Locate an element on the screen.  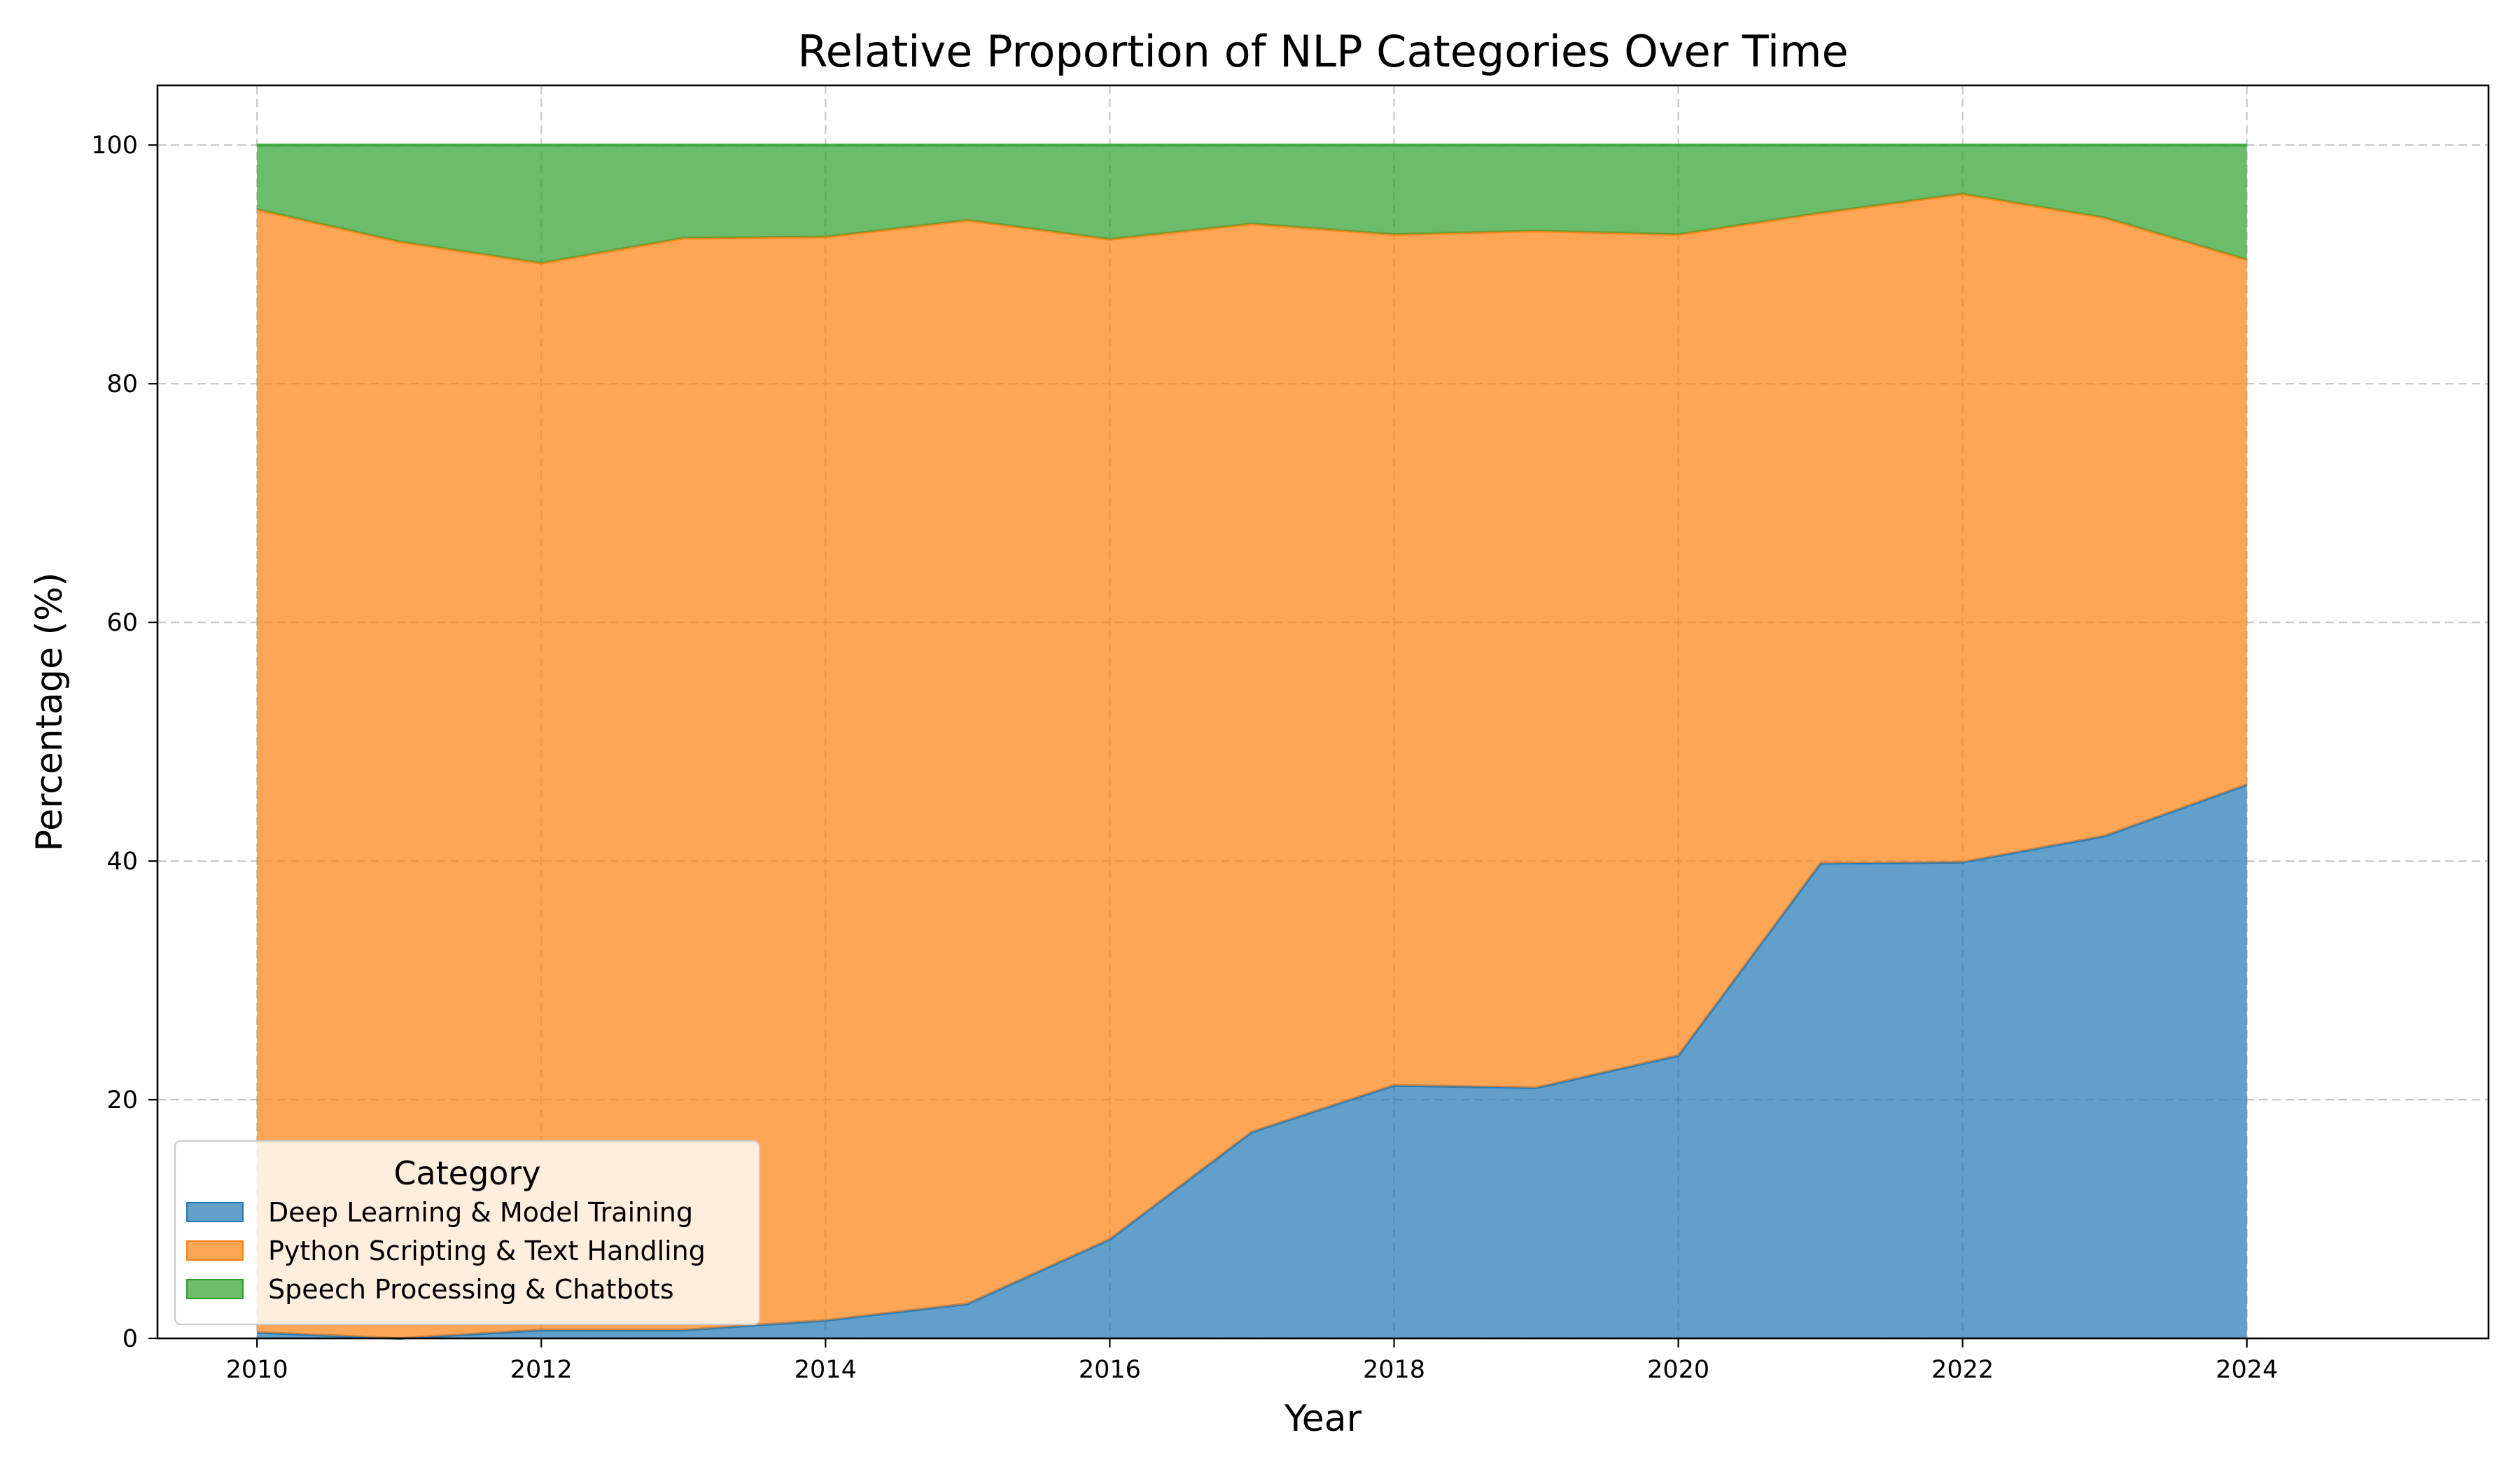
y-axis-label: Percentage (%) is located at coordinates (50, 711).